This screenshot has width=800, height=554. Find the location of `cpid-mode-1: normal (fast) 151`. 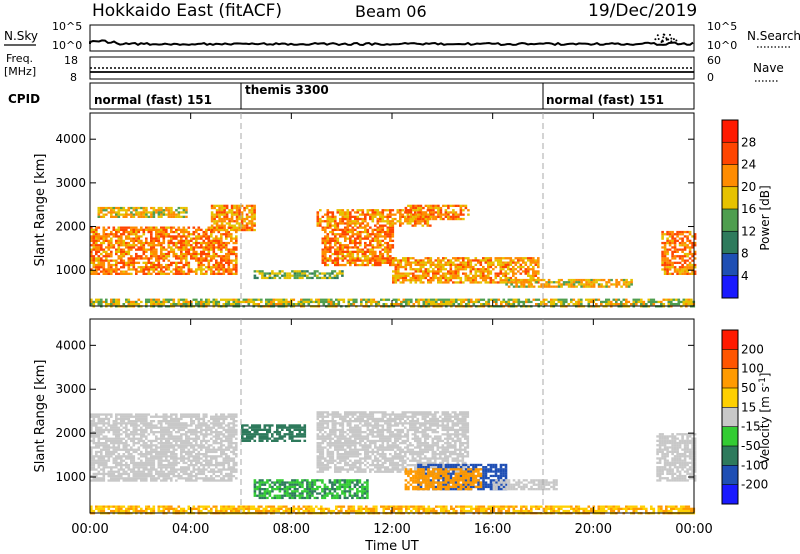

cpid-mode-1: normal (fast) 151 is located at coordinates (153, 100).